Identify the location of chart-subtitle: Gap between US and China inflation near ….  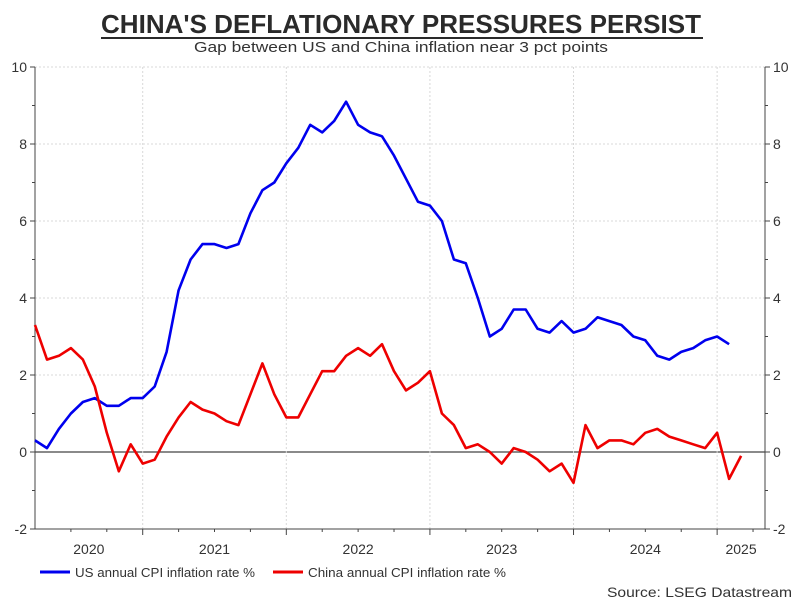
(401, 48).